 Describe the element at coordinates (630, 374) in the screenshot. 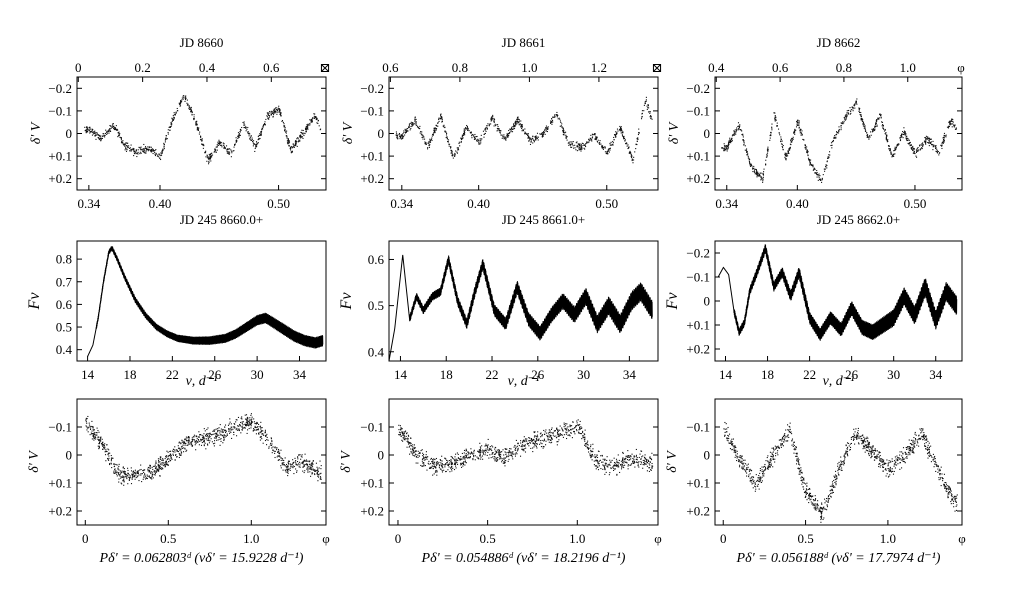

I see `x-tick-label: 34` at that location.